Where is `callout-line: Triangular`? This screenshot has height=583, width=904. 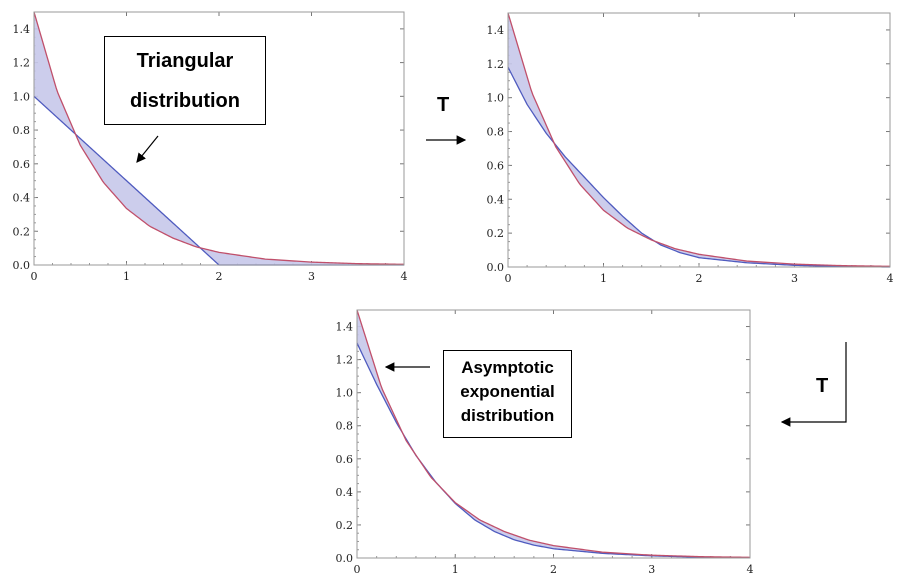 callout-line: Triangular is located at coordinates (185, 61).